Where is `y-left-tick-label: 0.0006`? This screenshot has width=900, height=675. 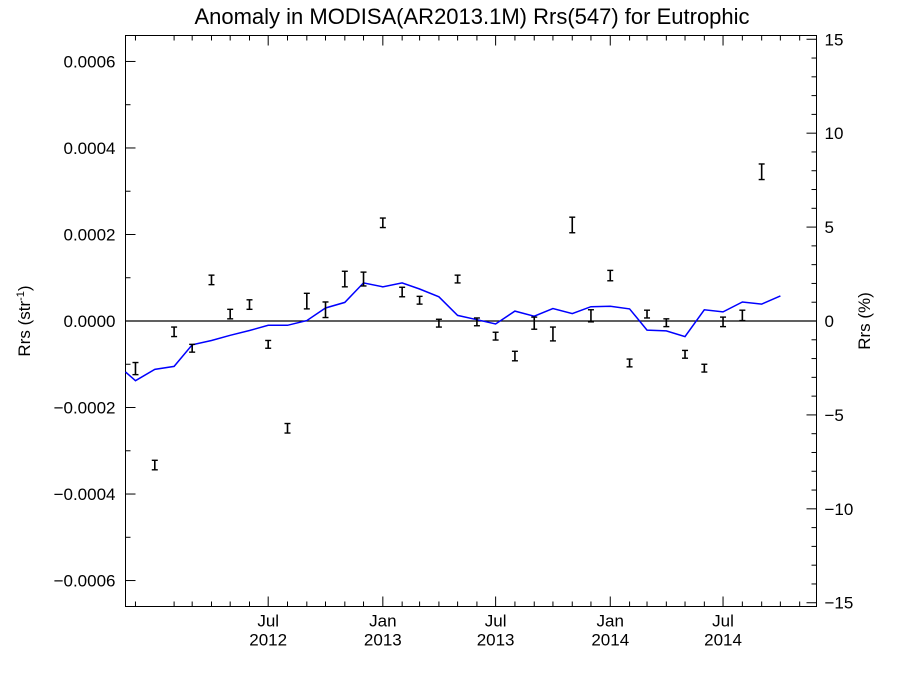
y-left-tick-label: 0.0006 is located at coordinates (90, 61).